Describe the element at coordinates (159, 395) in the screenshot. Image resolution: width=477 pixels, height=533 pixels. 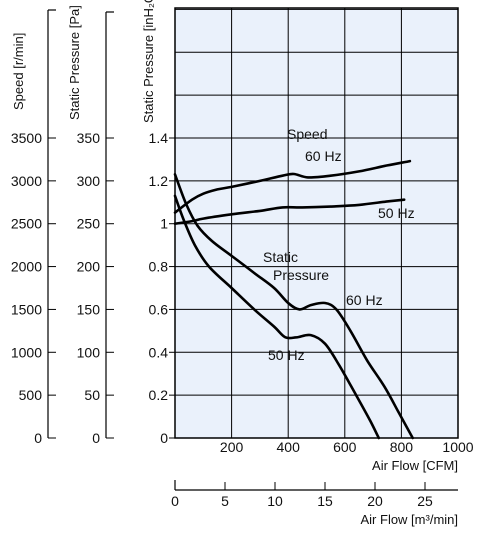
I see `y-axis-inh2o-tick-label: 0.2` at that location.